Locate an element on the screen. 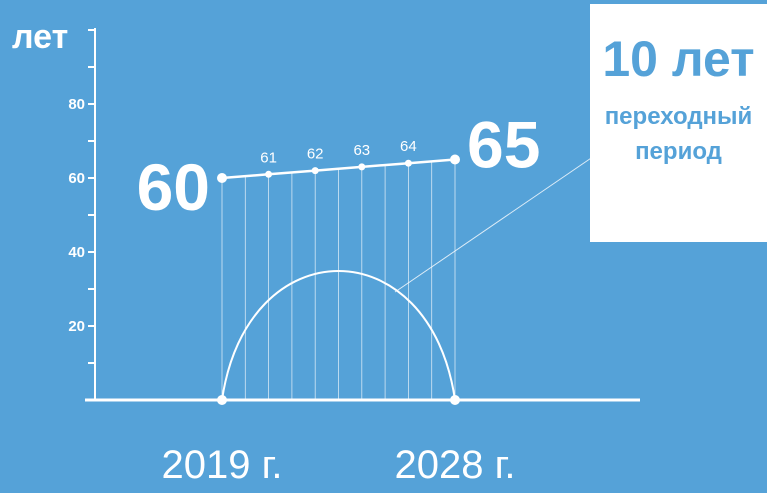 The image size is (767, 493). start-year-label: 2019 г. is located at coordinates (222, 465).